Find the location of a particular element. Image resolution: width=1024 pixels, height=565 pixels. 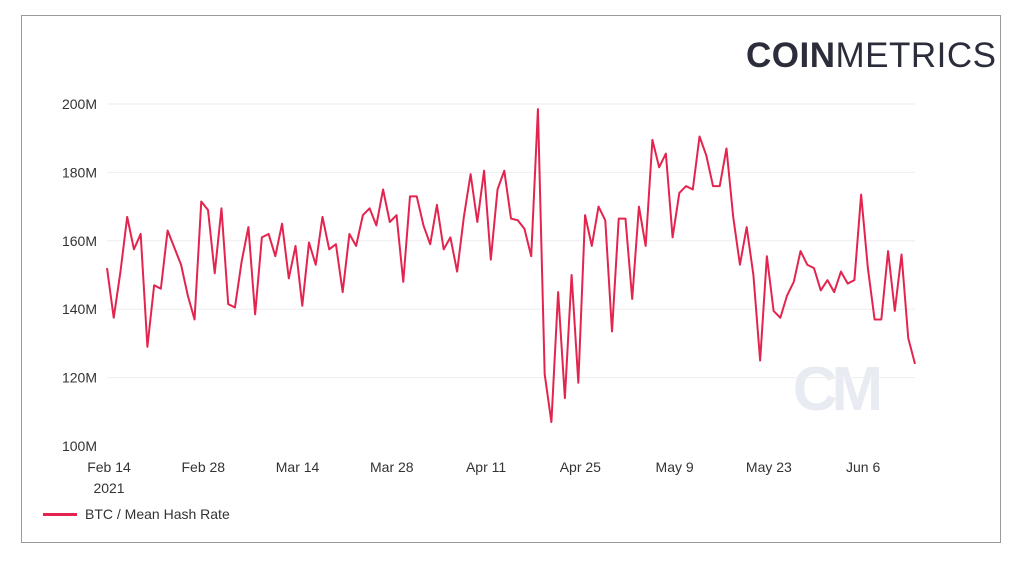

x-tick-label: May 23 is located at coordinates (769, 467).